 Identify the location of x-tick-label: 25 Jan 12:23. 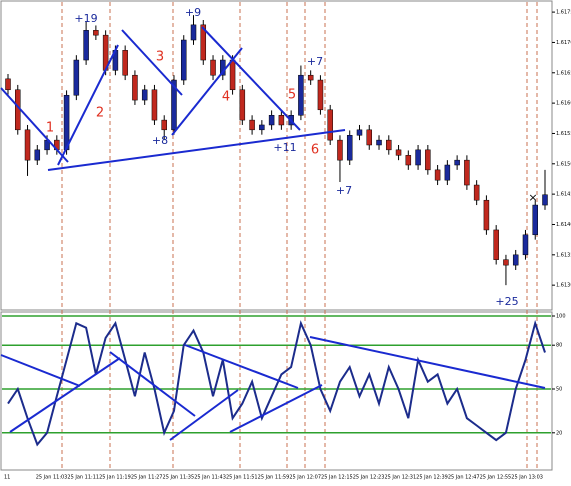
(369, 478).